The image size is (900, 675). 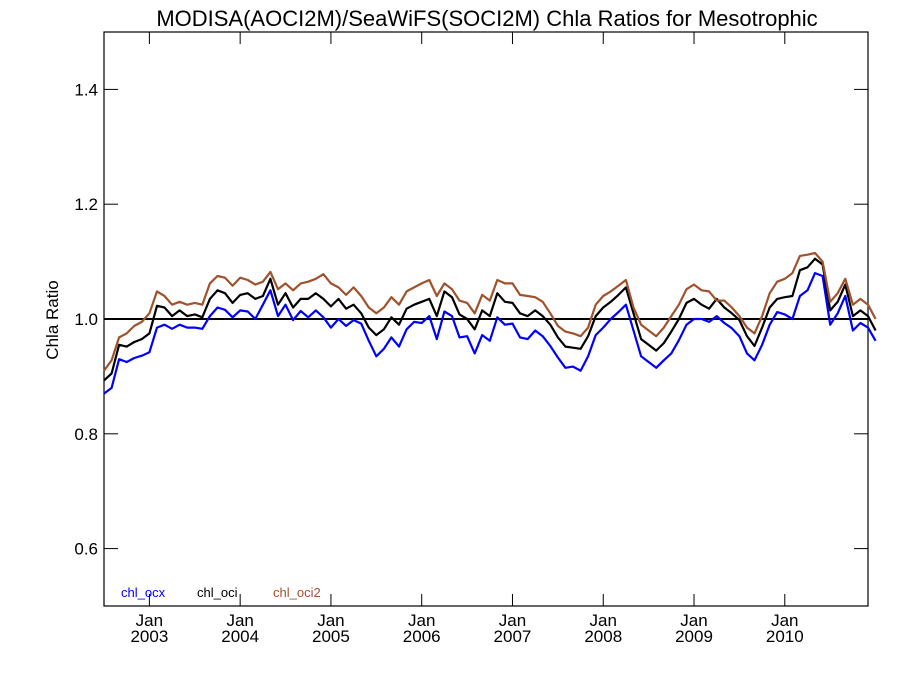 What do you see at coordinates (513, 636) in the screenshot?
I see `x-tick-year-label: 2007` at bounding box center [513, 636].